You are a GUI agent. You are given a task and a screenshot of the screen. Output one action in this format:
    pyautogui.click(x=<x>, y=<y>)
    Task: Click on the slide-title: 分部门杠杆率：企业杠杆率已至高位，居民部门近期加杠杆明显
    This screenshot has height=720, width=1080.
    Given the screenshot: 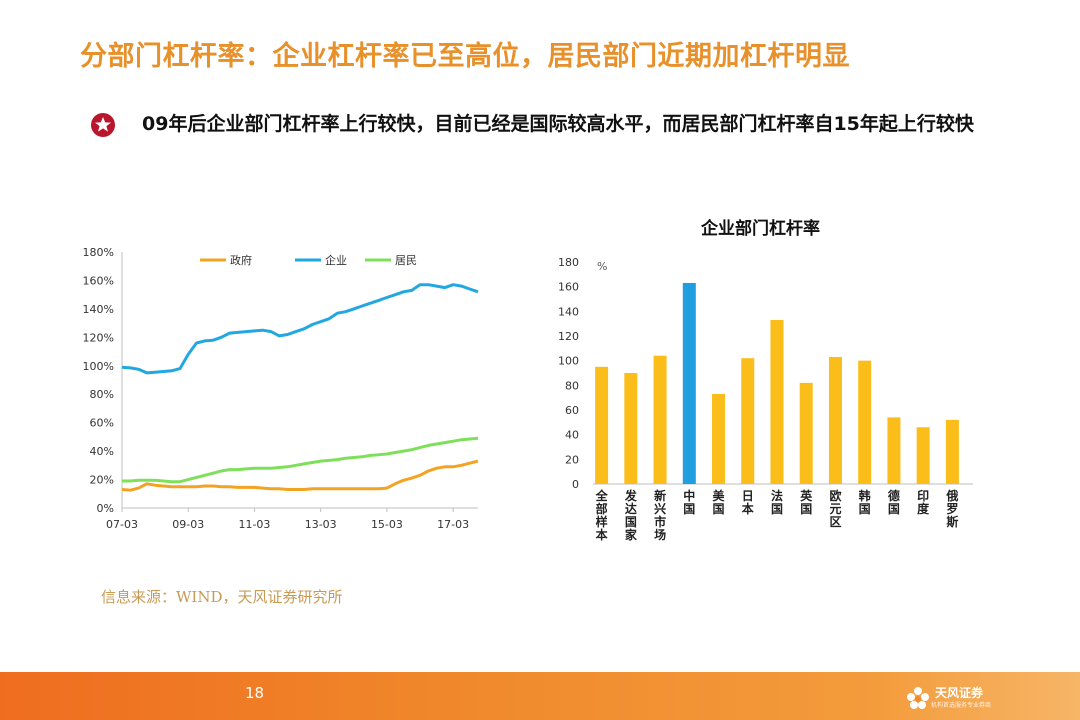 What is the action you would take?
    pyautogui.click(x=465, y=56)
    